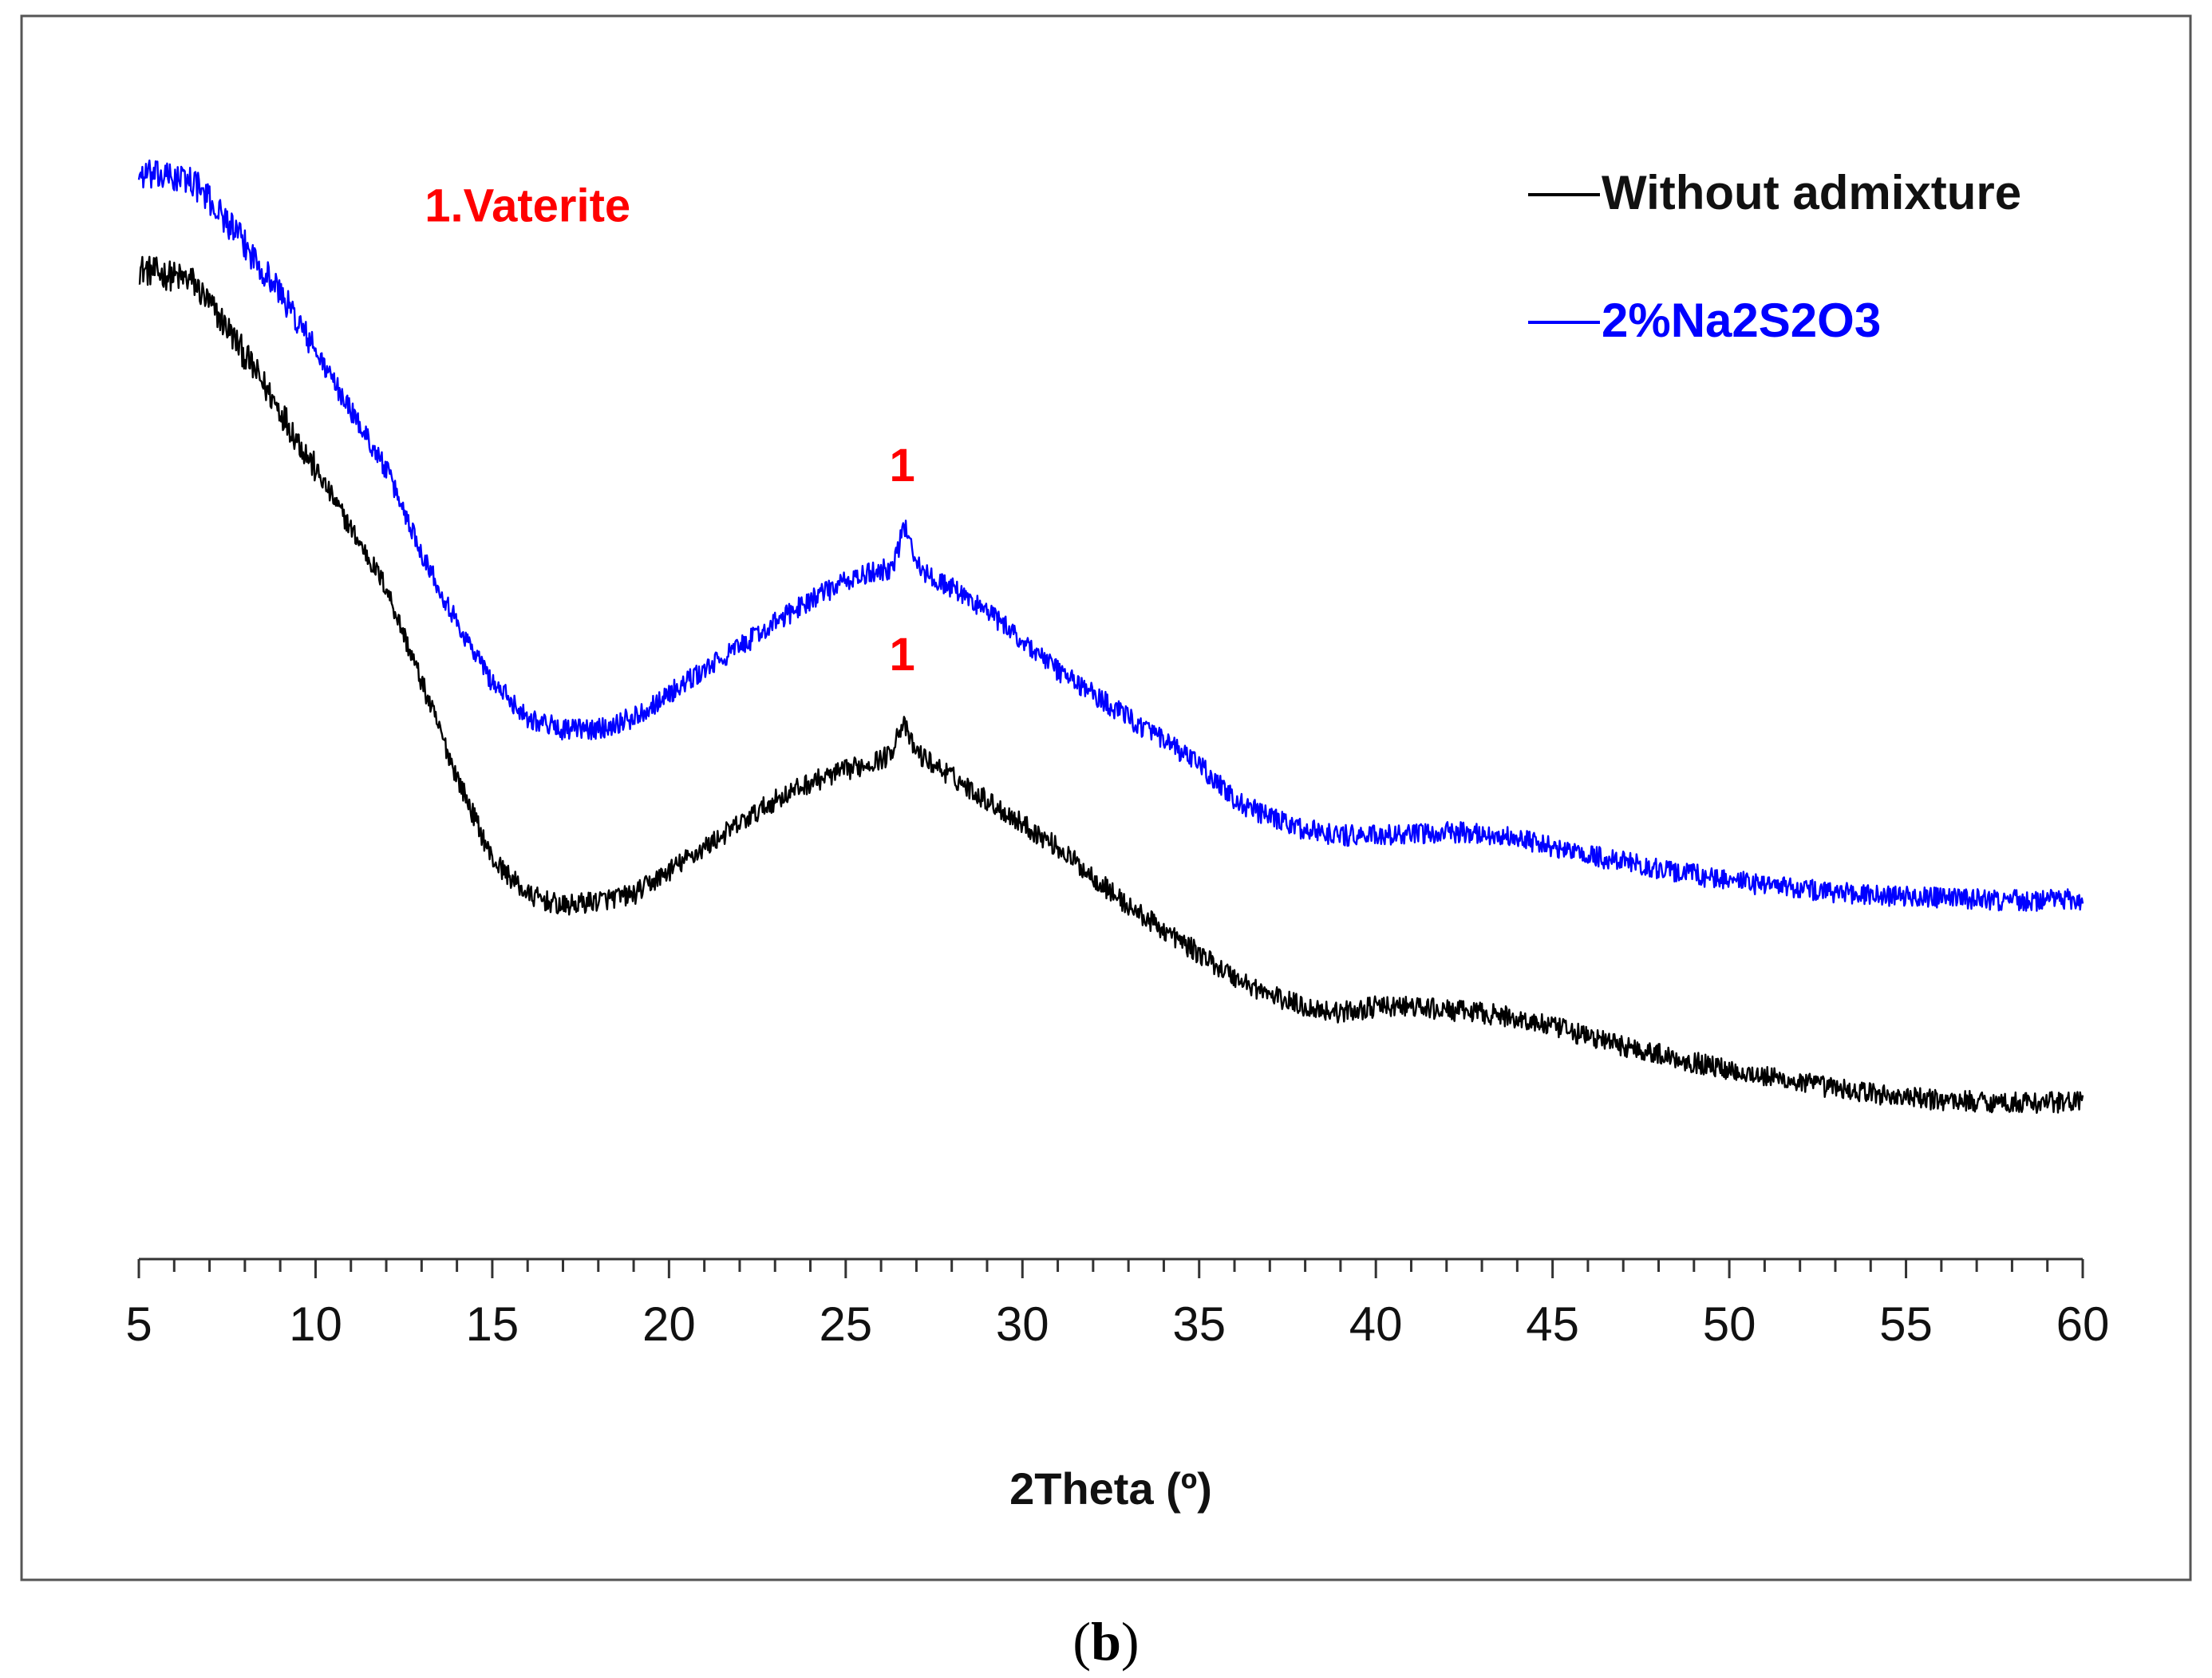  What do you see at coordinates (1081, 1642) in the screenshot?
I see `caption-open-paren: (` at bounding box center [1081, 1642].